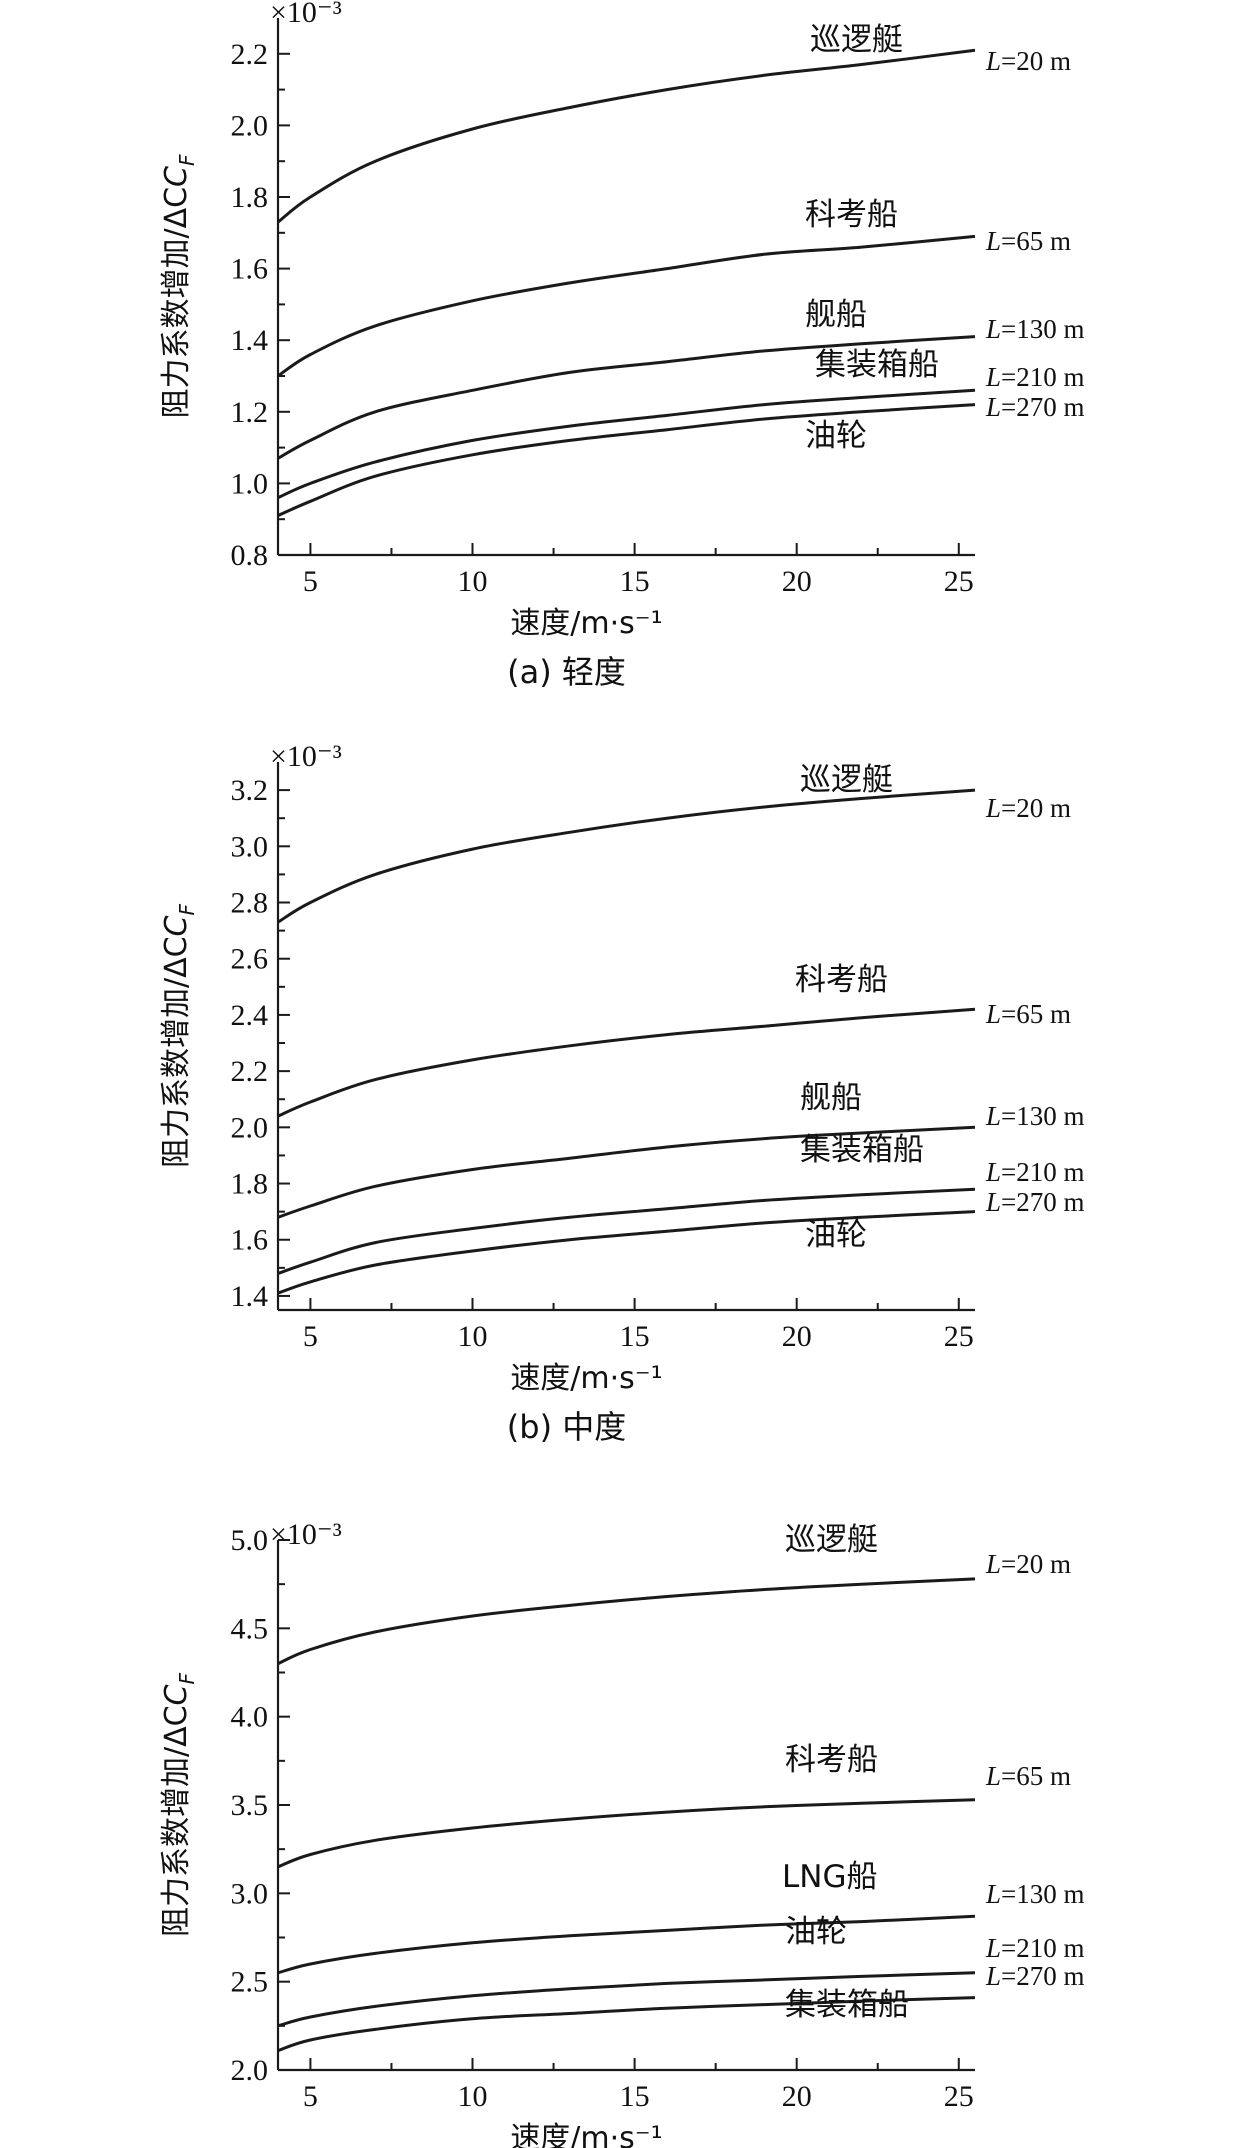 Image resolution: width=1260 pixels, height=2148 pixels. I want to click on y-tick-label: 1.2, so click(250, 412).